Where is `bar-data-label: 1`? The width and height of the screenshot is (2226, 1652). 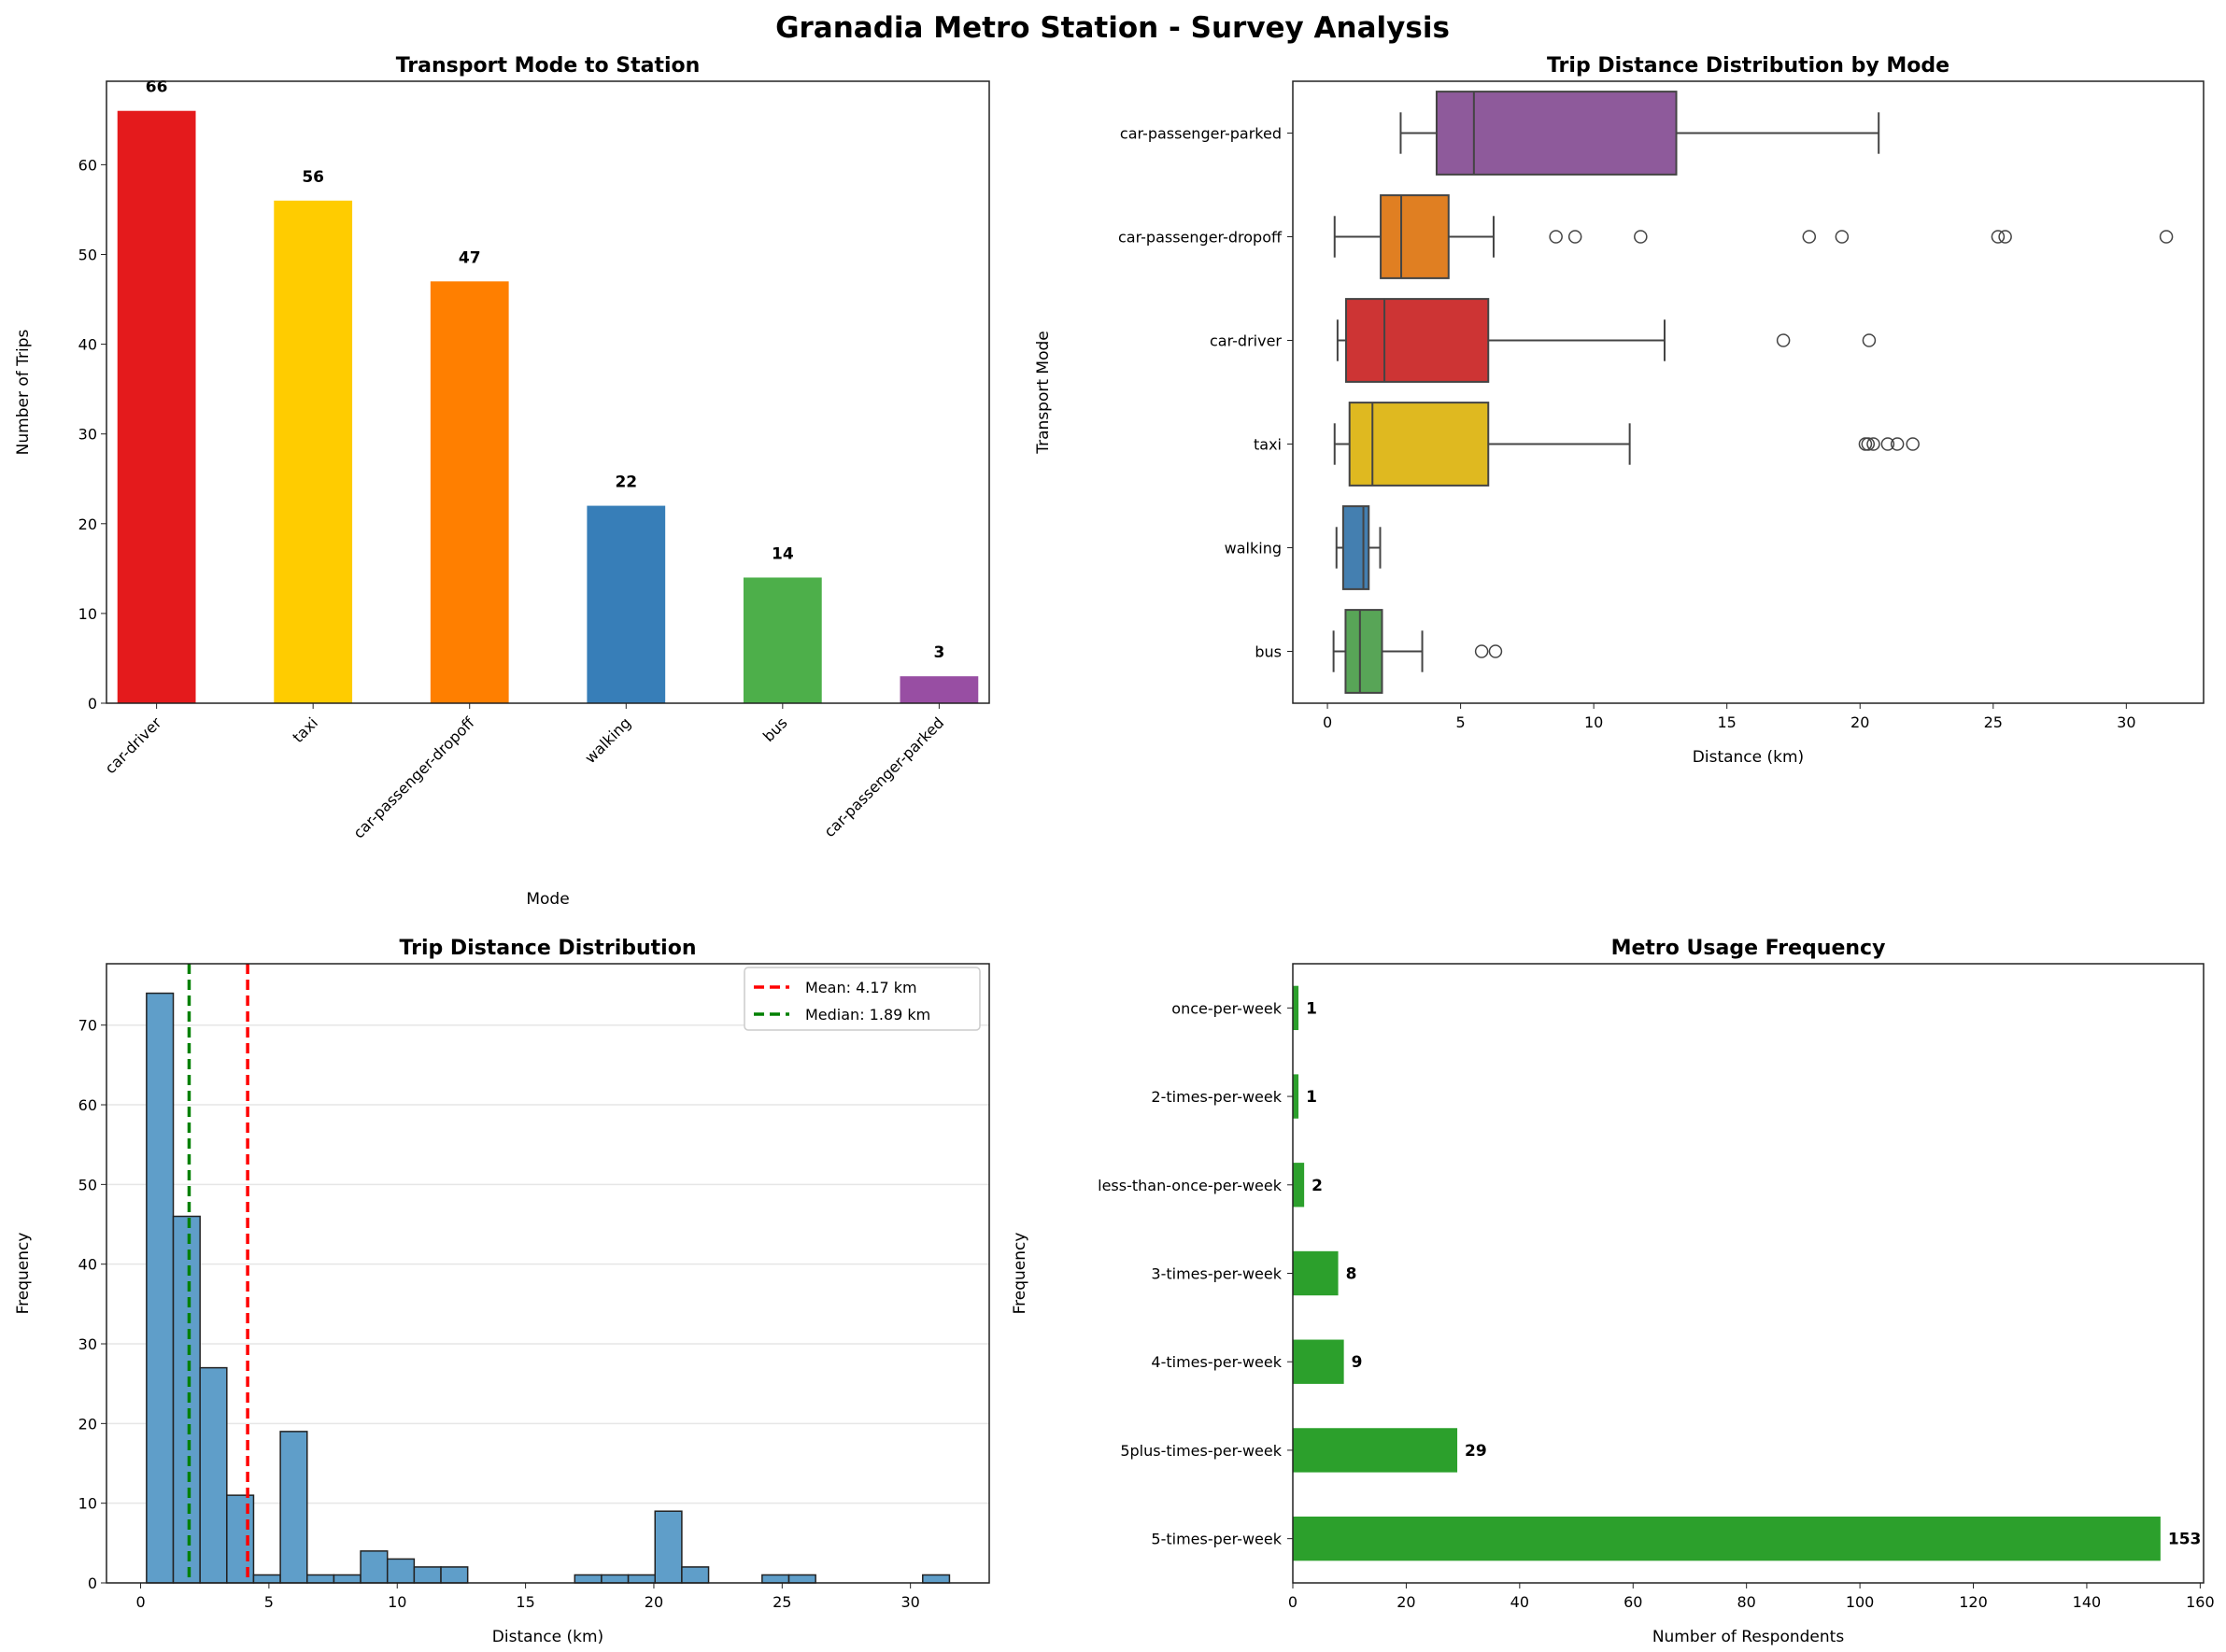
bar-data-label: 1 is located at coordinates (1312, 1097).